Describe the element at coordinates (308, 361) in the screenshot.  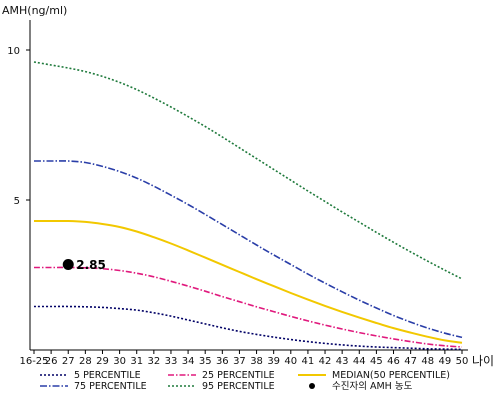
I see `x-tick-label: 41` at that location.